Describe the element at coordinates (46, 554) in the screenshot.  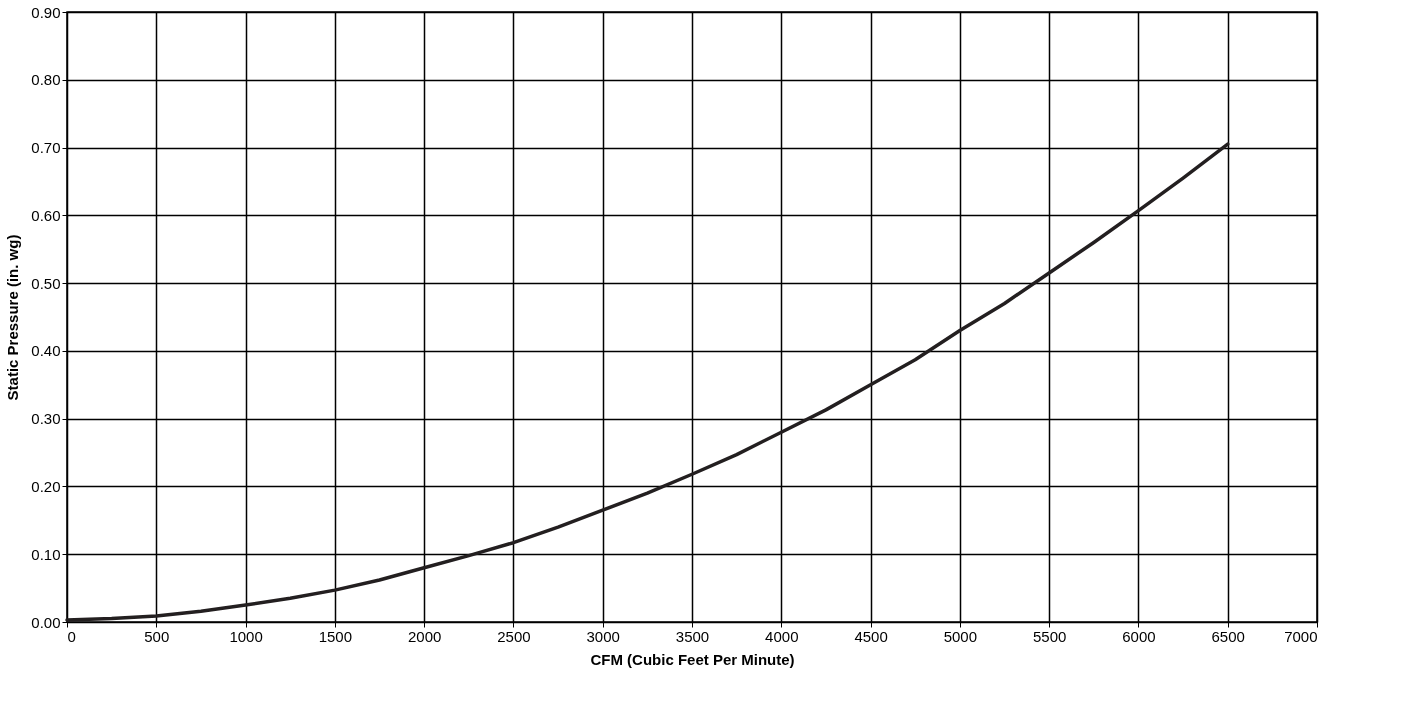
I see `y-tick-label: 0.10` at that location.